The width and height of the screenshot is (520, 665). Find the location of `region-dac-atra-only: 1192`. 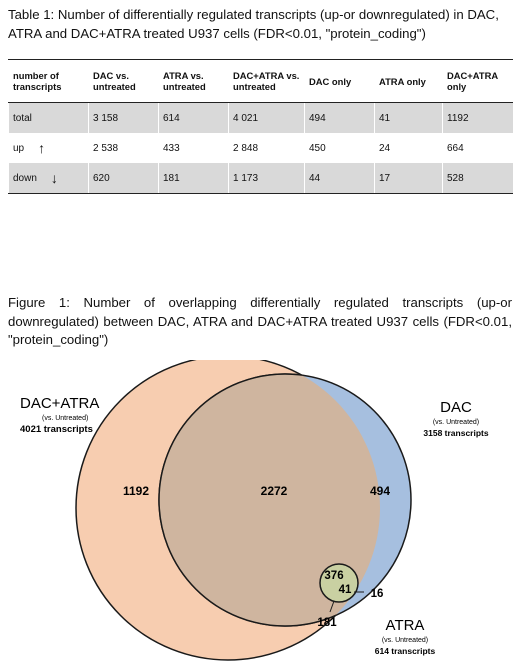

region-dac-atra-only: 1192 is located at coordinates (136, 491).